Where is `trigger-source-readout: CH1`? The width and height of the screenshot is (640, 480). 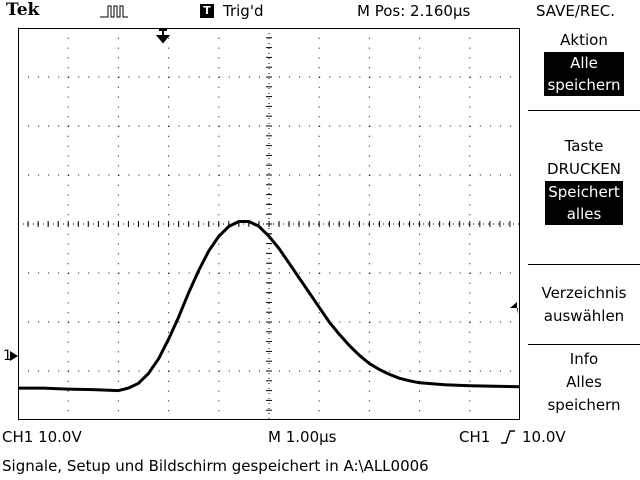
trigger-source-readout: CH1 is located at coordinates (475, 437).